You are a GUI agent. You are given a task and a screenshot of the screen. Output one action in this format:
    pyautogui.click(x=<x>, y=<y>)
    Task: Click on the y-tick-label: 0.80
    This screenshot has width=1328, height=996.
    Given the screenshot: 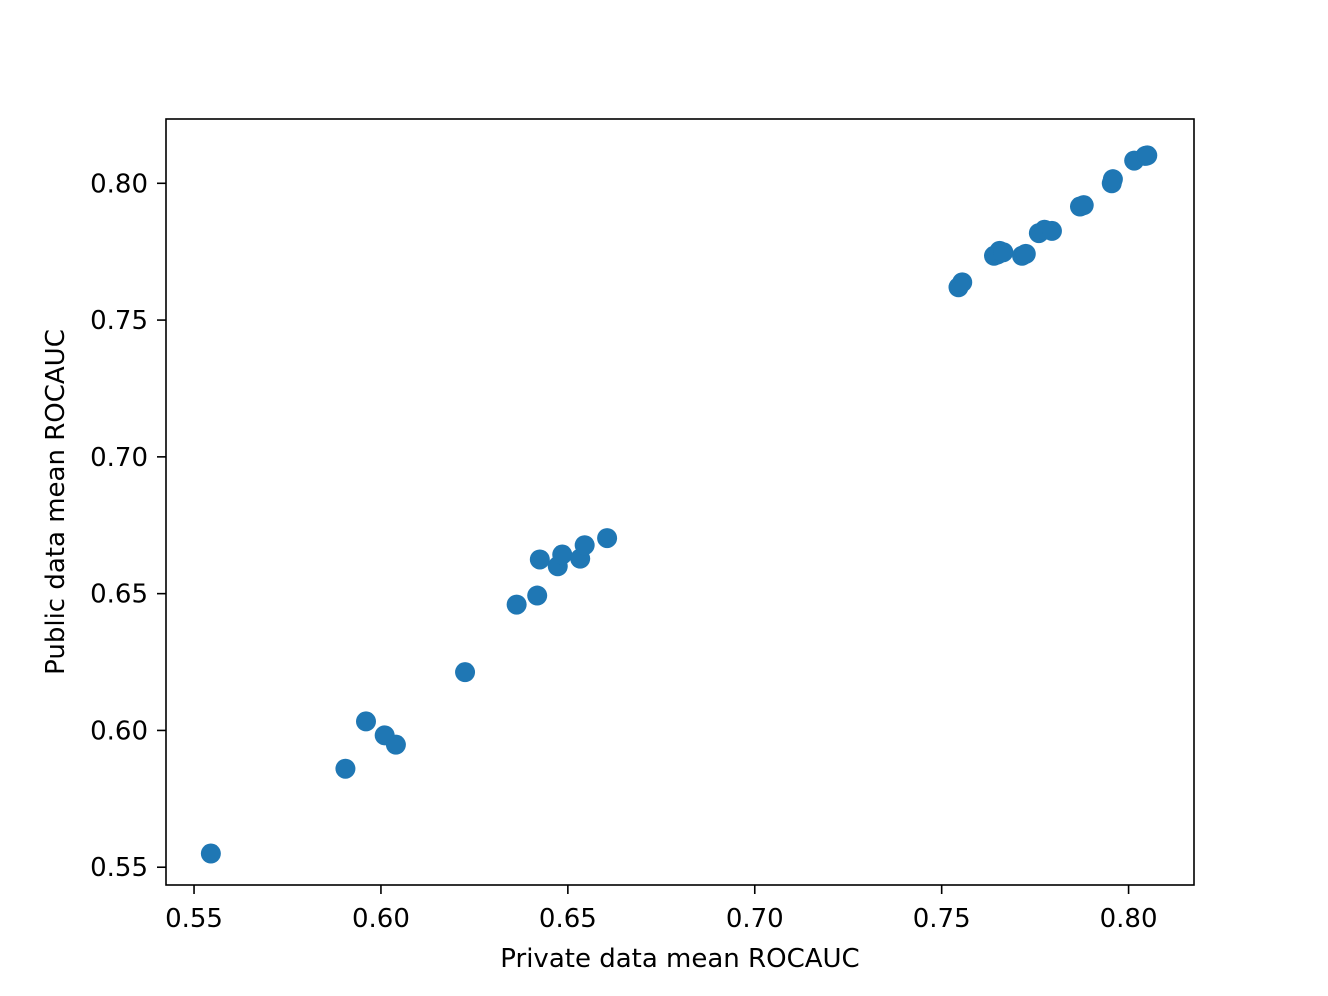 What is the action you would take?
    pyautogui.click(x=119, y=184)
    